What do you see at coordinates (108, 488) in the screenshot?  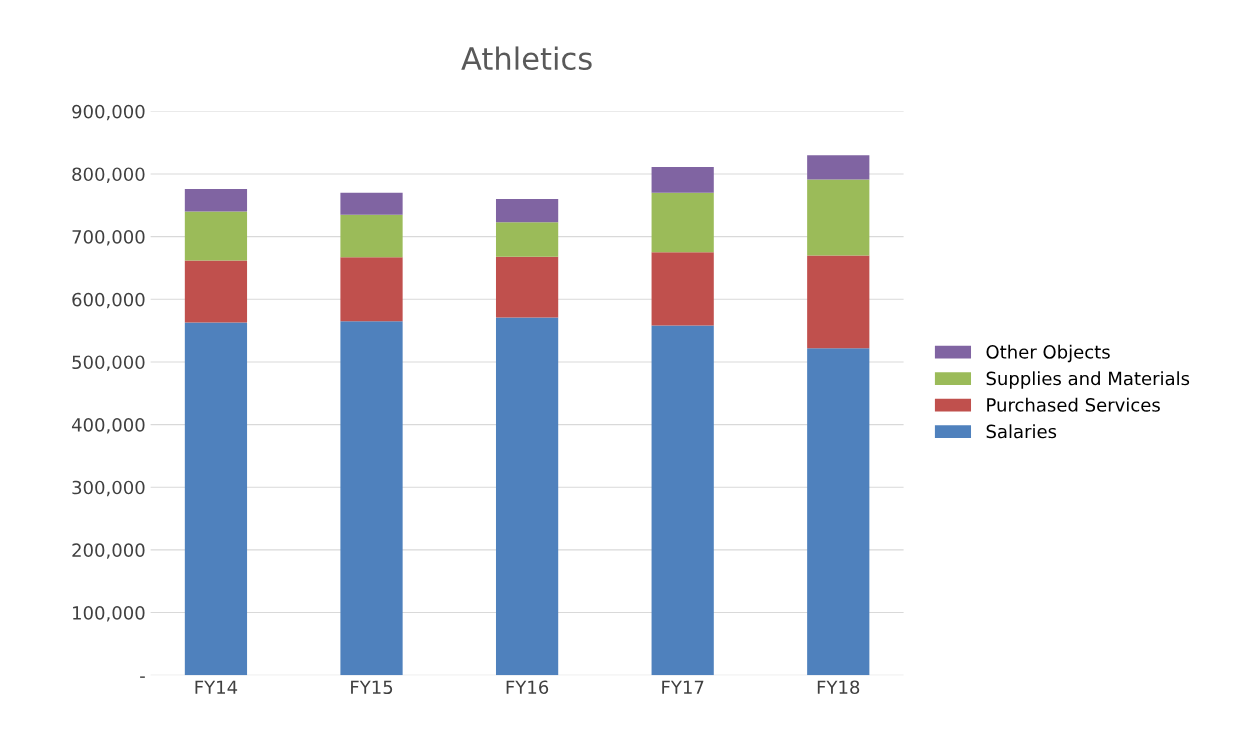 I see `y-tick-label: 300,000` at bounding box center [108, 488].